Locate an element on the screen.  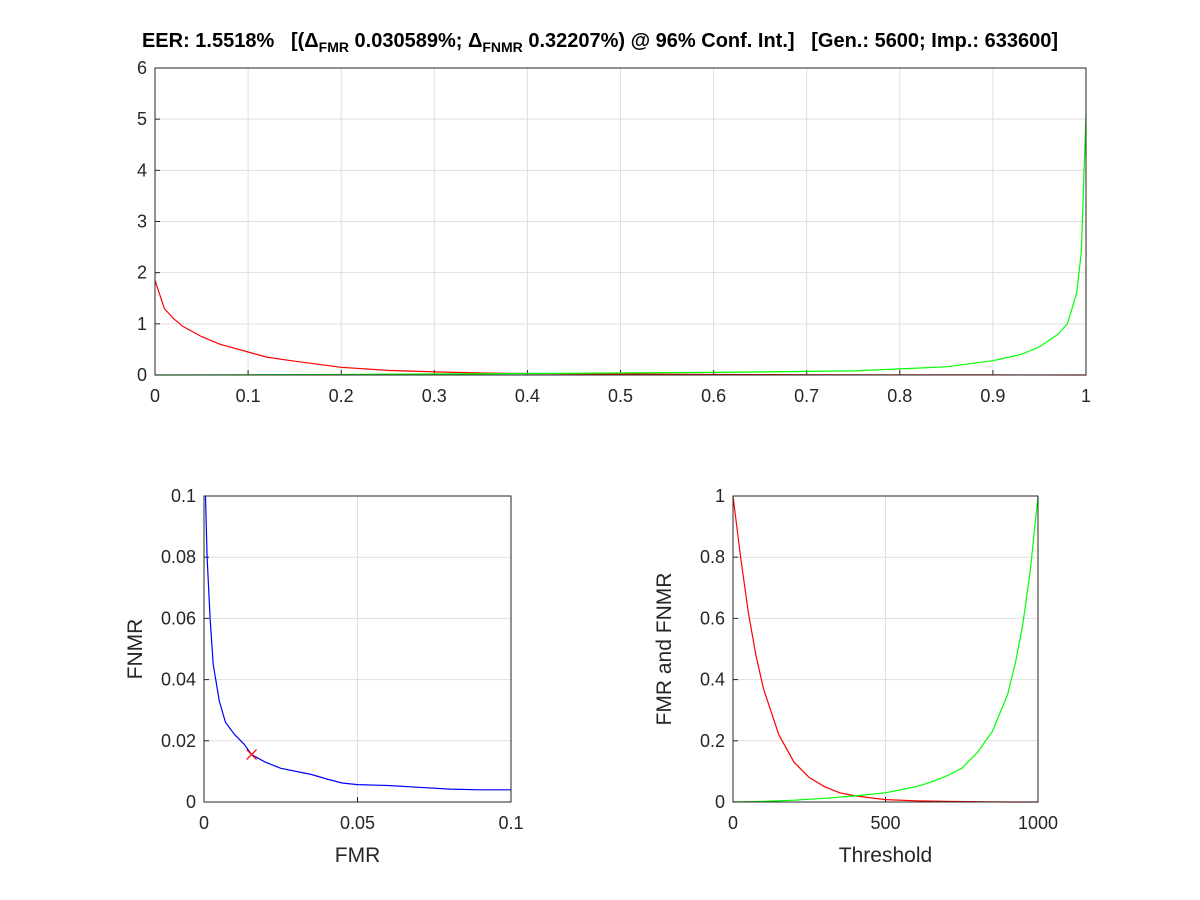
dist-xtick-label: 0 is located at coordinates (155, 396).